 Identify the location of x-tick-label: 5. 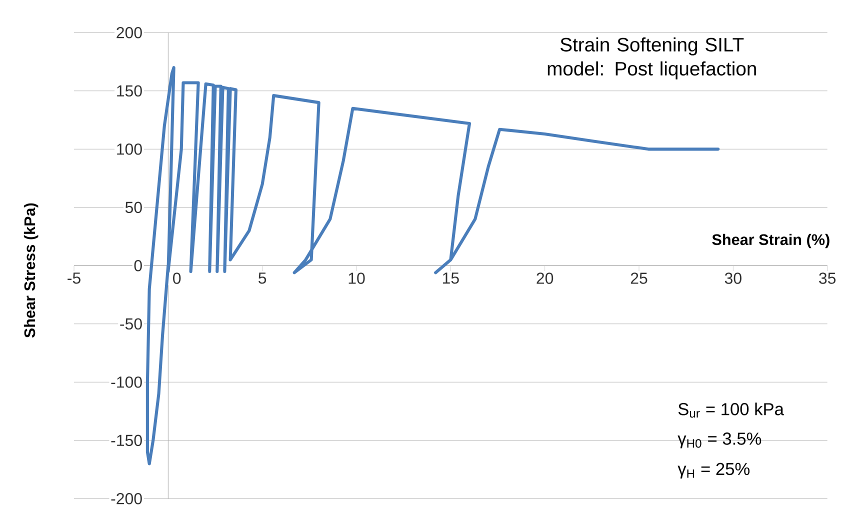
(262, 278).